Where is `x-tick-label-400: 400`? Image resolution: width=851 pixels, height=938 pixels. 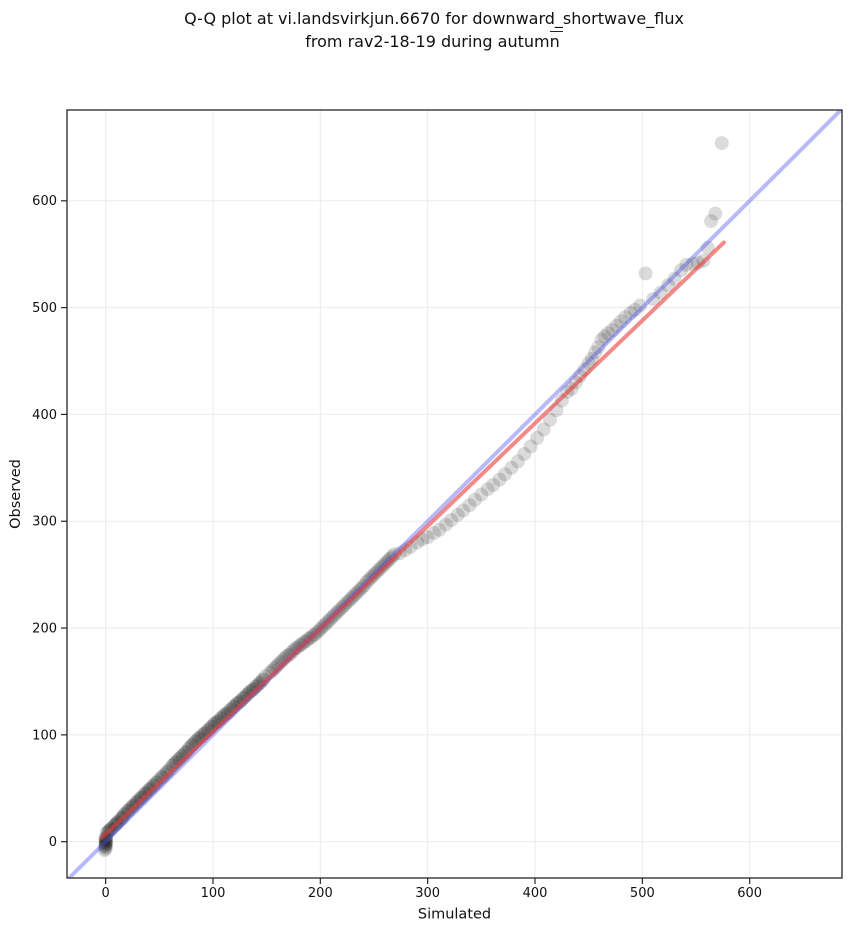
x-tick-label-400: 400 is located at coordinates (535, 893).